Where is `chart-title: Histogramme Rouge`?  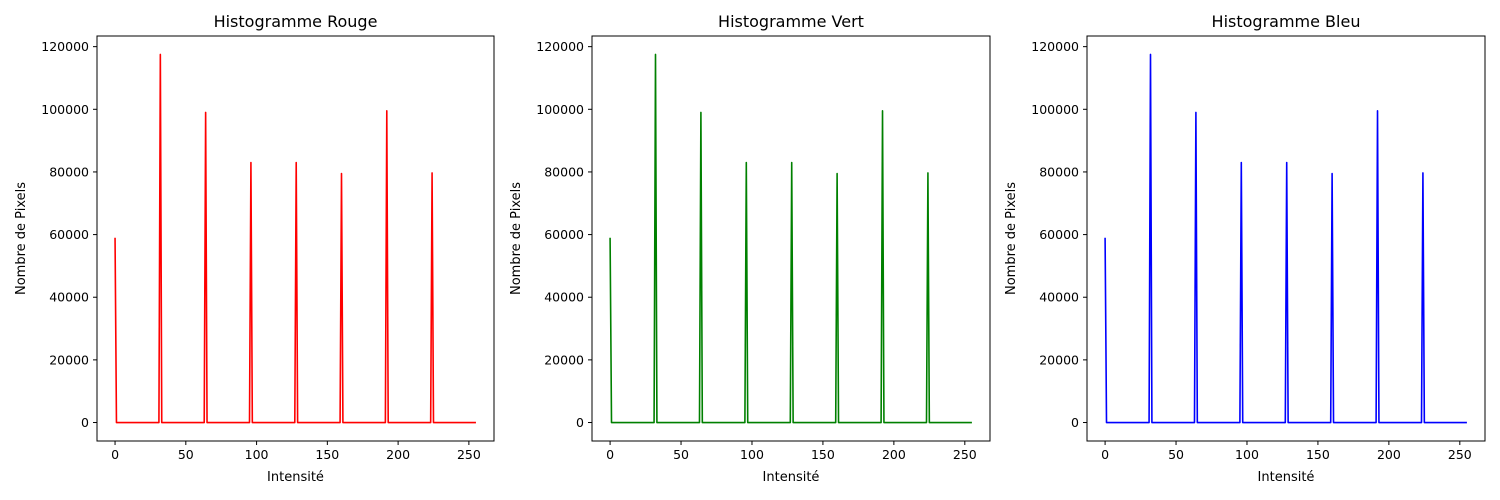
chart-title: Histogramme Rouge is located at coordinates (296, 21).